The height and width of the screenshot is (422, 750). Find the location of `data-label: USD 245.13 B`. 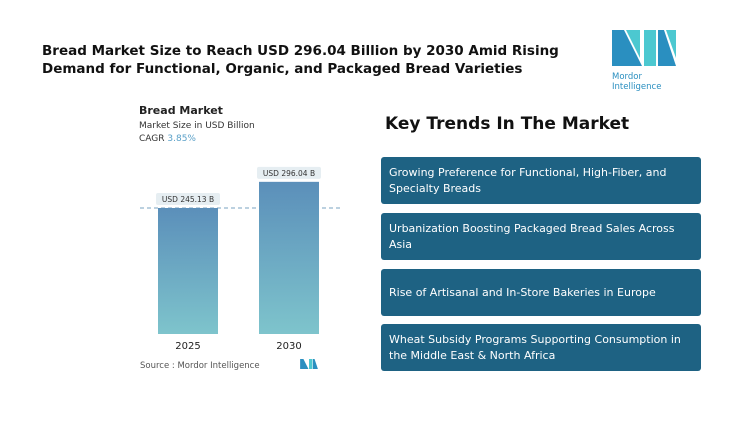

data-label: USD 245.13 B is located at coordinates (188, 199).